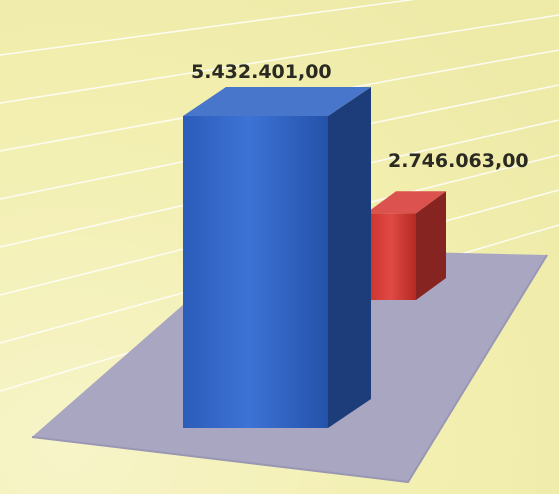  Describe the element at coordinates (349, 257) in the screenshot. I see `bar-0-side` at that location.